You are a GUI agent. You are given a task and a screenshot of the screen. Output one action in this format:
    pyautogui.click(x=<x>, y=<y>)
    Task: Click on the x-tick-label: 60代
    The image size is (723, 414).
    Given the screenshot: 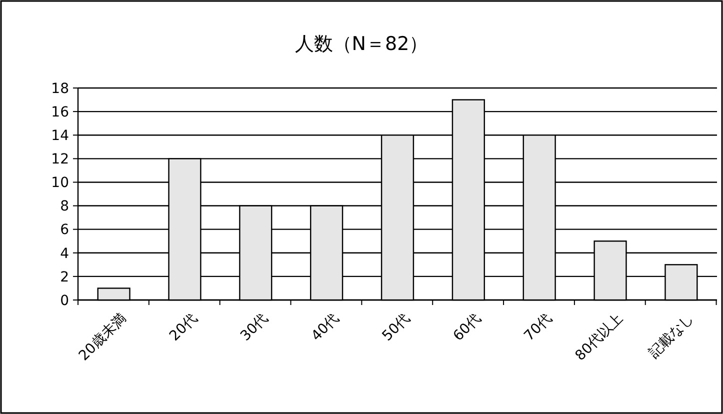 What is the action you would take?
    pyautogui.click(x=467, y=327)
    